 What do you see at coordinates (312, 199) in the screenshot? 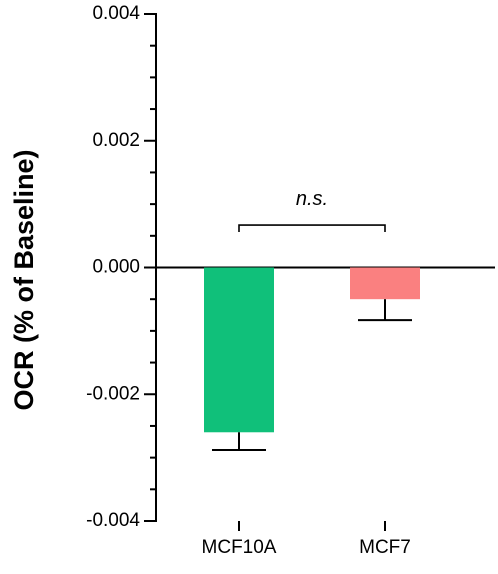
I see `significance-label: n.s.` at bounding box center [312, 199].